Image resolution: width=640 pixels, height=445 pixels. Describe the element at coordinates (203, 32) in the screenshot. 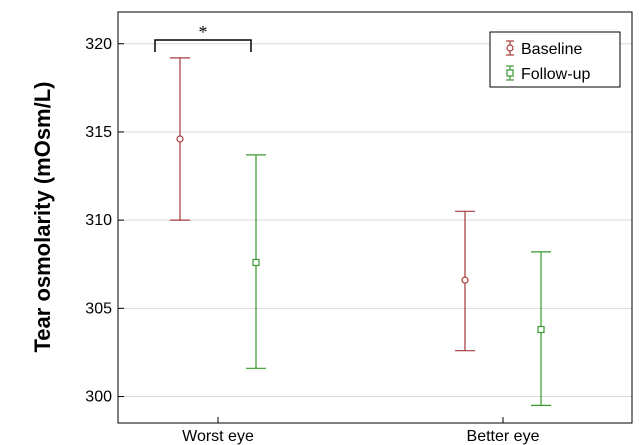

I see `significance-star: *` at that location.